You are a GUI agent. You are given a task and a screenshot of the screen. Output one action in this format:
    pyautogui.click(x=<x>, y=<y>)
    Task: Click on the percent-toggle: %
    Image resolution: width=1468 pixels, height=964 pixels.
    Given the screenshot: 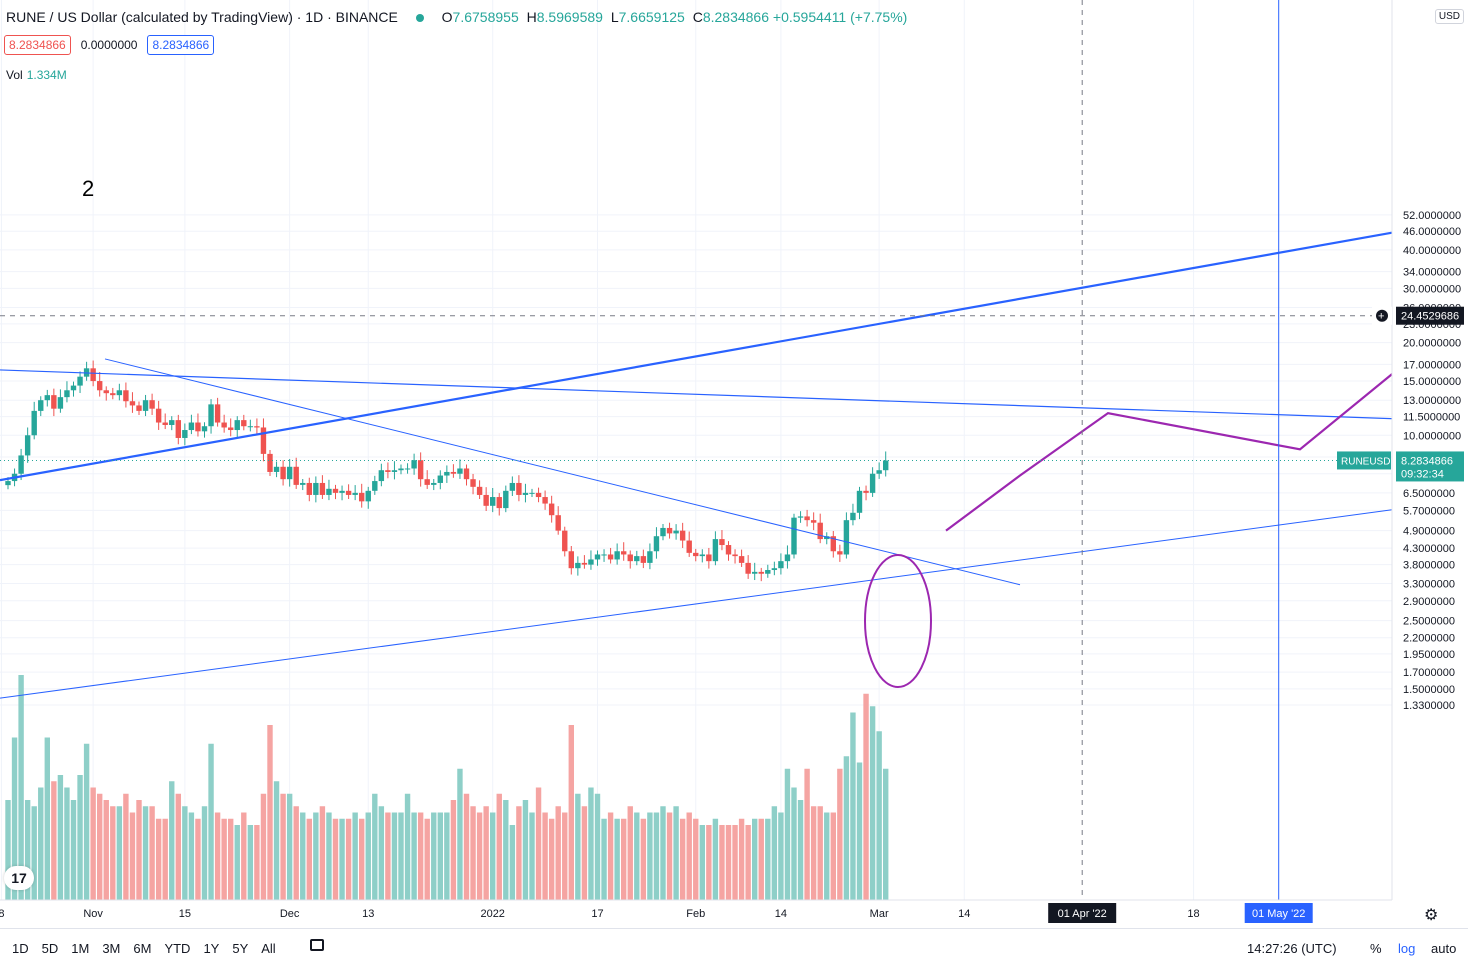 What is the action you would take?
    pyautogui.click(x=1376, y=948)
    